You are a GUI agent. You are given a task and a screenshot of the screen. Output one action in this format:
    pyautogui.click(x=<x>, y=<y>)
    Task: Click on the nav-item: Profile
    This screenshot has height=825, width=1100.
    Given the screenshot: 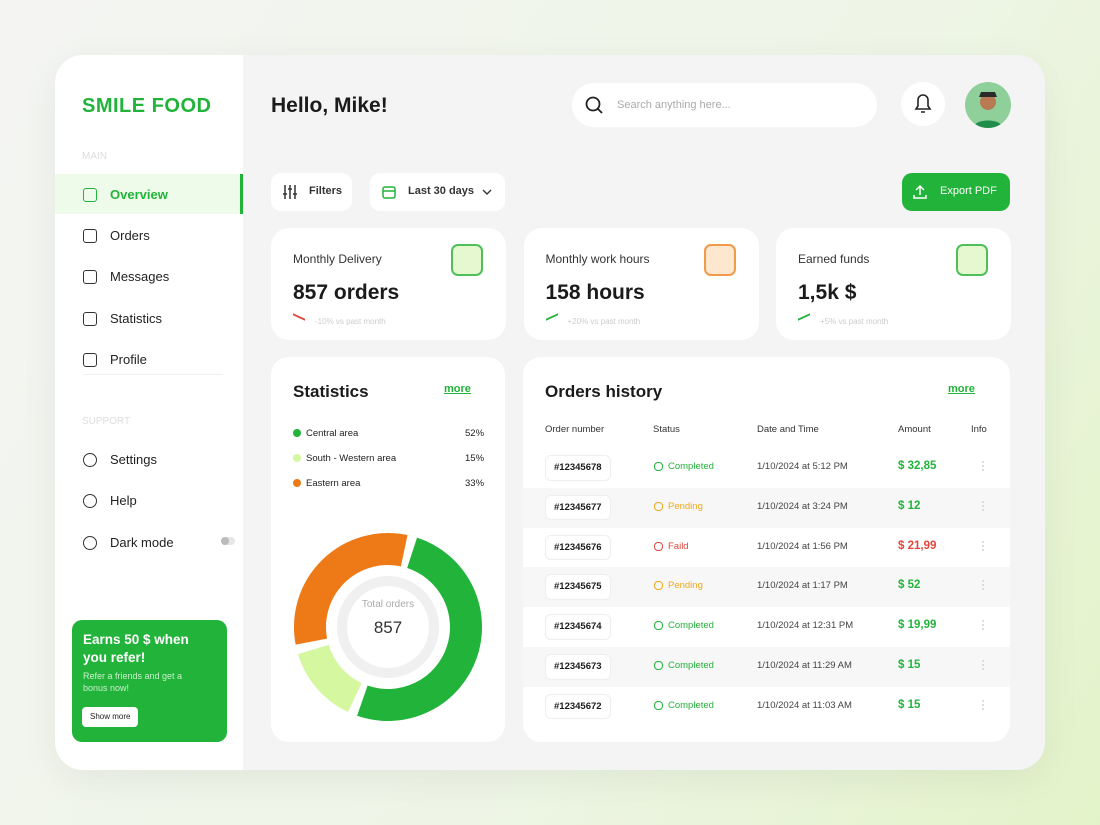 What is the action you would take?
    pyautogui.click(x=128, y=359)
    